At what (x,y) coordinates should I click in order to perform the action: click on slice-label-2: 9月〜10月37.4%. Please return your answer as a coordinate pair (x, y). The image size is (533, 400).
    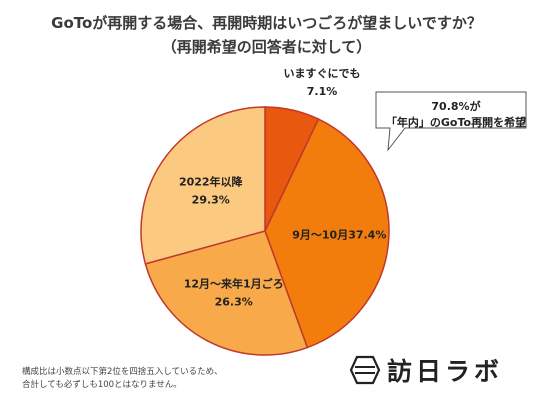
    Looking at the image, I should click on (339, 235).